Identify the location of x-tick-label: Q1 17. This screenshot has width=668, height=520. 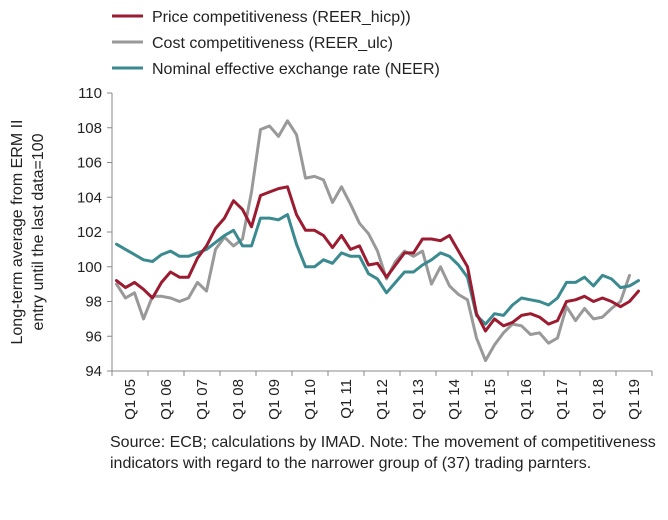
(562, 399).